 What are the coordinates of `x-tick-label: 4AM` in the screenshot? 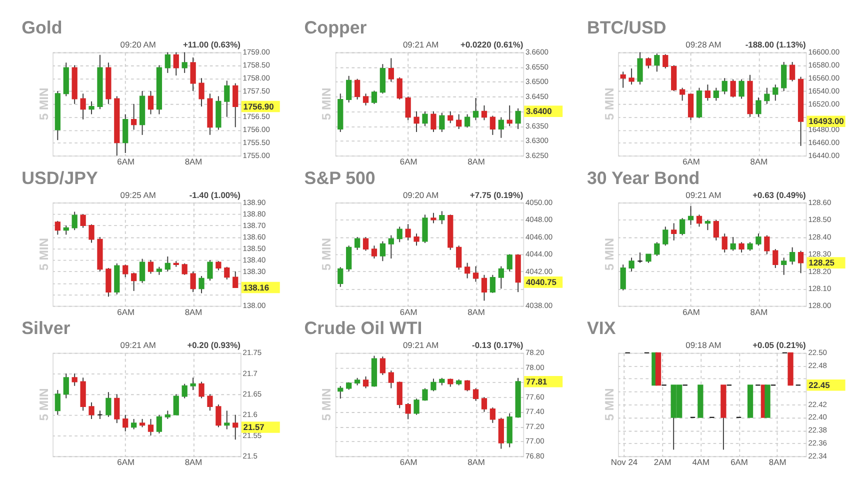 It's located at (701, 462).